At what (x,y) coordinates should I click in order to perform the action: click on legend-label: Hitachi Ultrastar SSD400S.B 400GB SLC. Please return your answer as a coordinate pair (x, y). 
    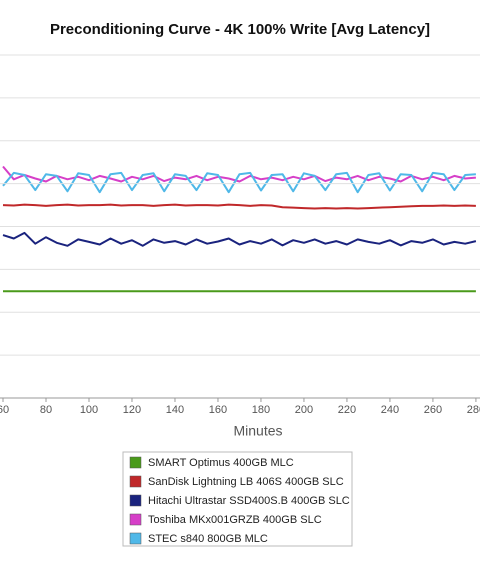
    Looking at the image, I should click on (249, 501).